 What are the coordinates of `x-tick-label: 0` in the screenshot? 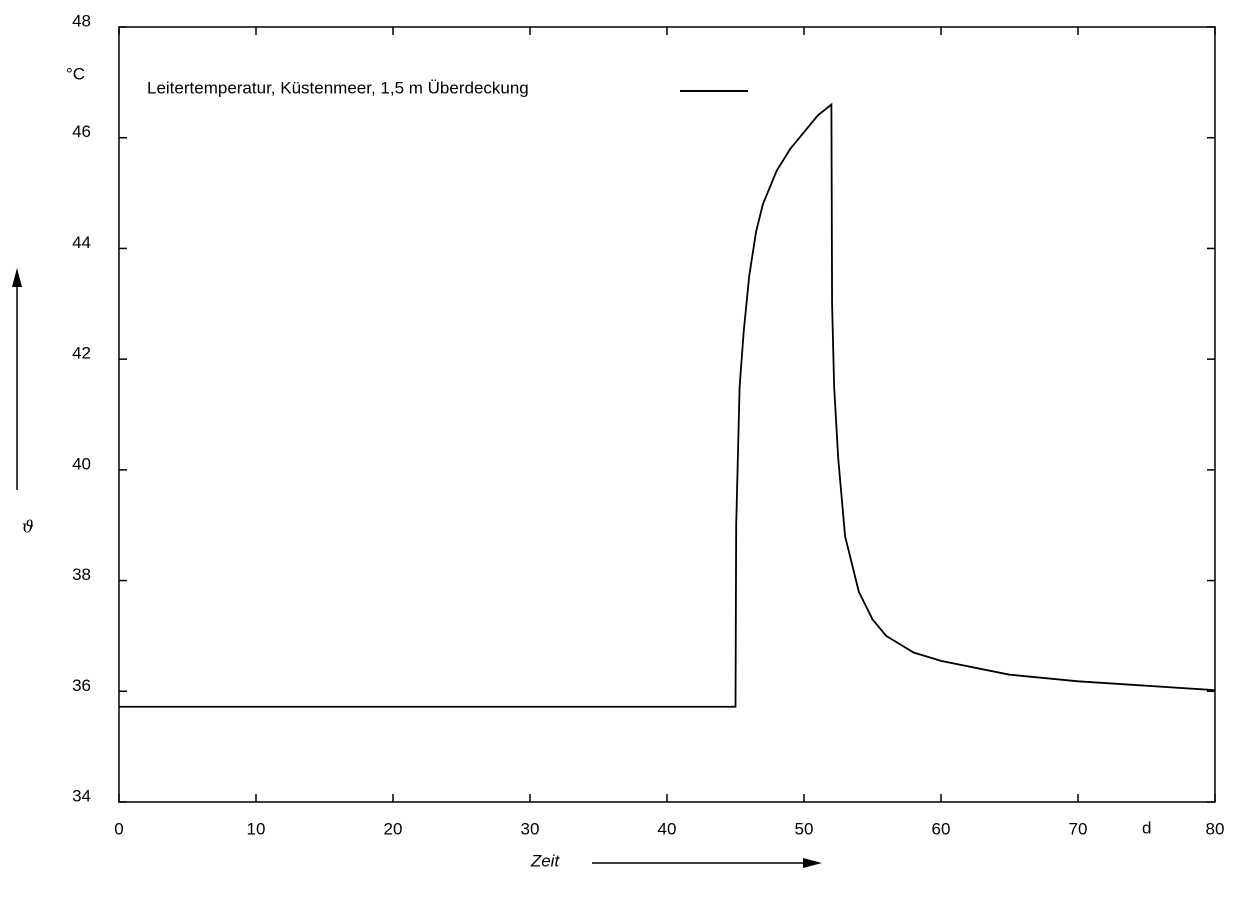 It's located at (118, 828).